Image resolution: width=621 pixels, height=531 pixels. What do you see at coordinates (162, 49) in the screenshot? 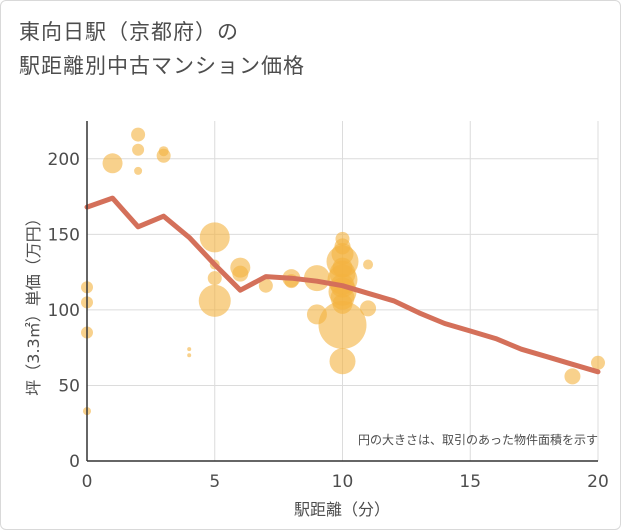
I see `chart-title: 東向日駅（京都府）の 駅距離別中古マンション価格` at bounding box center [162, 49].